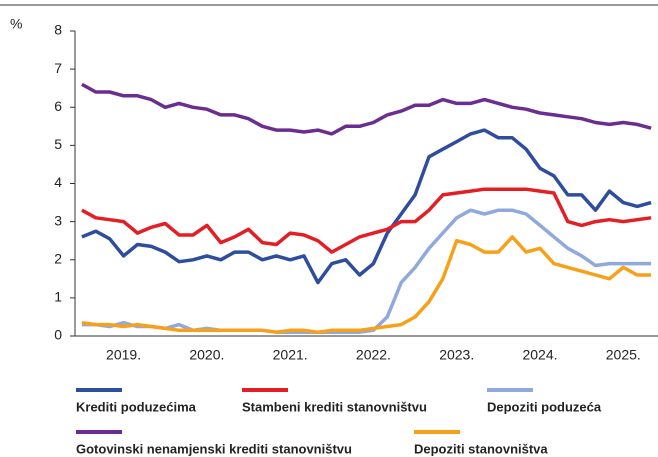  I want to click on legend-label: Depoziti poduzeća, so click(544, 406).